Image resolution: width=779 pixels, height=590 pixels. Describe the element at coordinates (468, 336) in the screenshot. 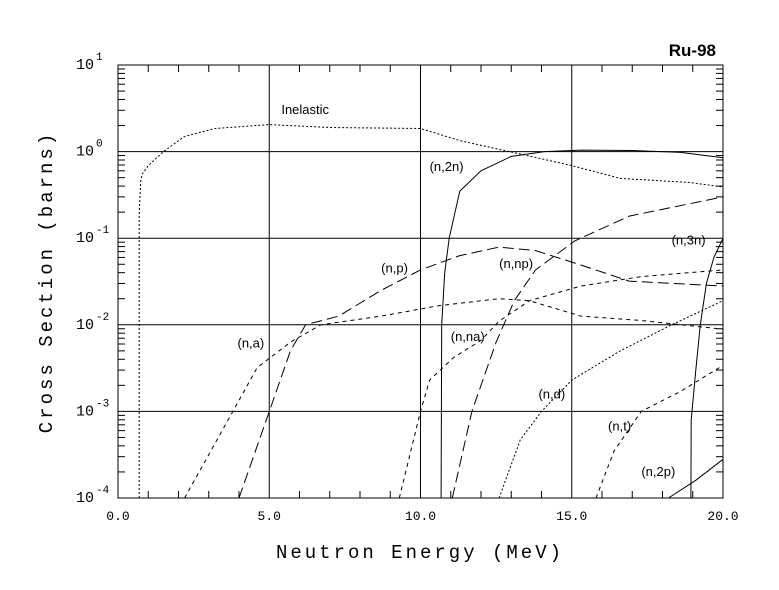

I see `series-label: (n,na)` at that location.